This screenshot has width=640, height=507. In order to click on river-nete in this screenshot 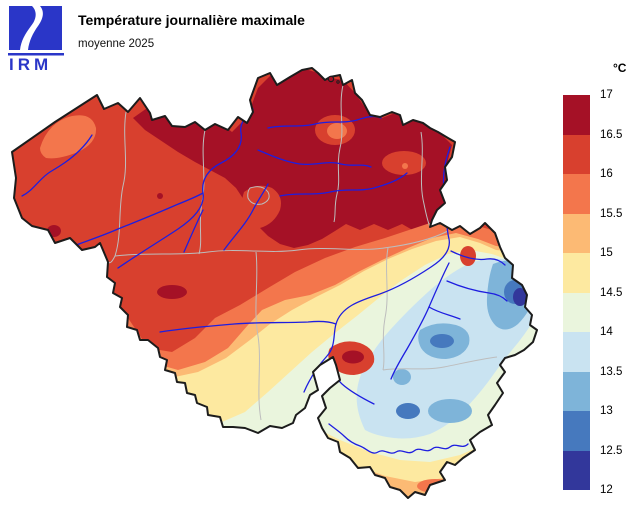, I will do `click(314, 158)`.